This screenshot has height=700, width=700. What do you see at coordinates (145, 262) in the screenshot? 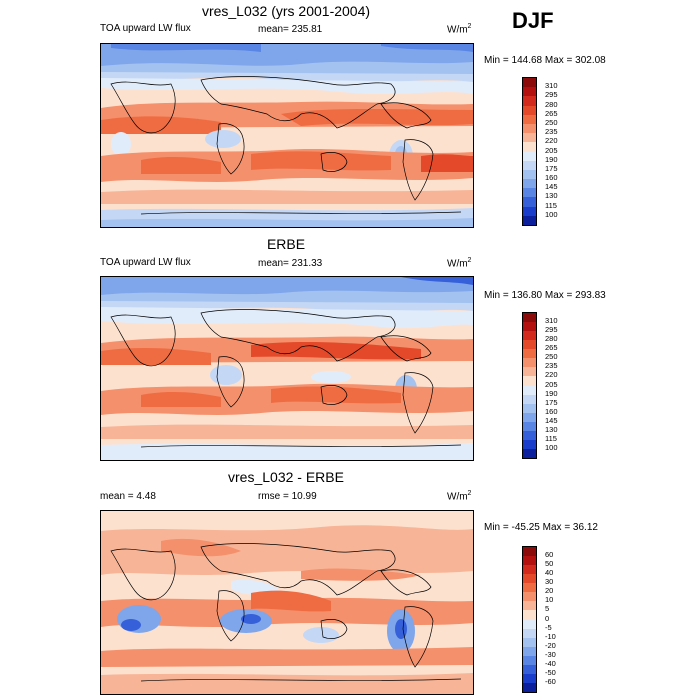
I see `panel2-left-label: TOA upward LW flux` at bounding box center [145, 262].